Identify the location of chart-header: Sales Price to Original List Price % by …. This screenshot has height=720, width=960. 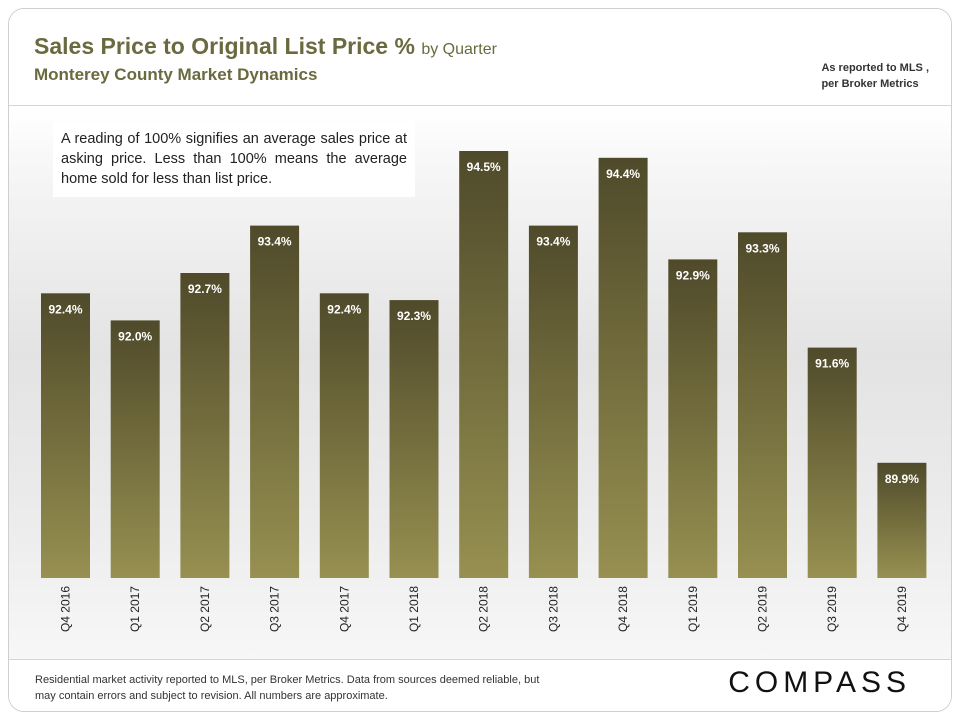
(480, 57).